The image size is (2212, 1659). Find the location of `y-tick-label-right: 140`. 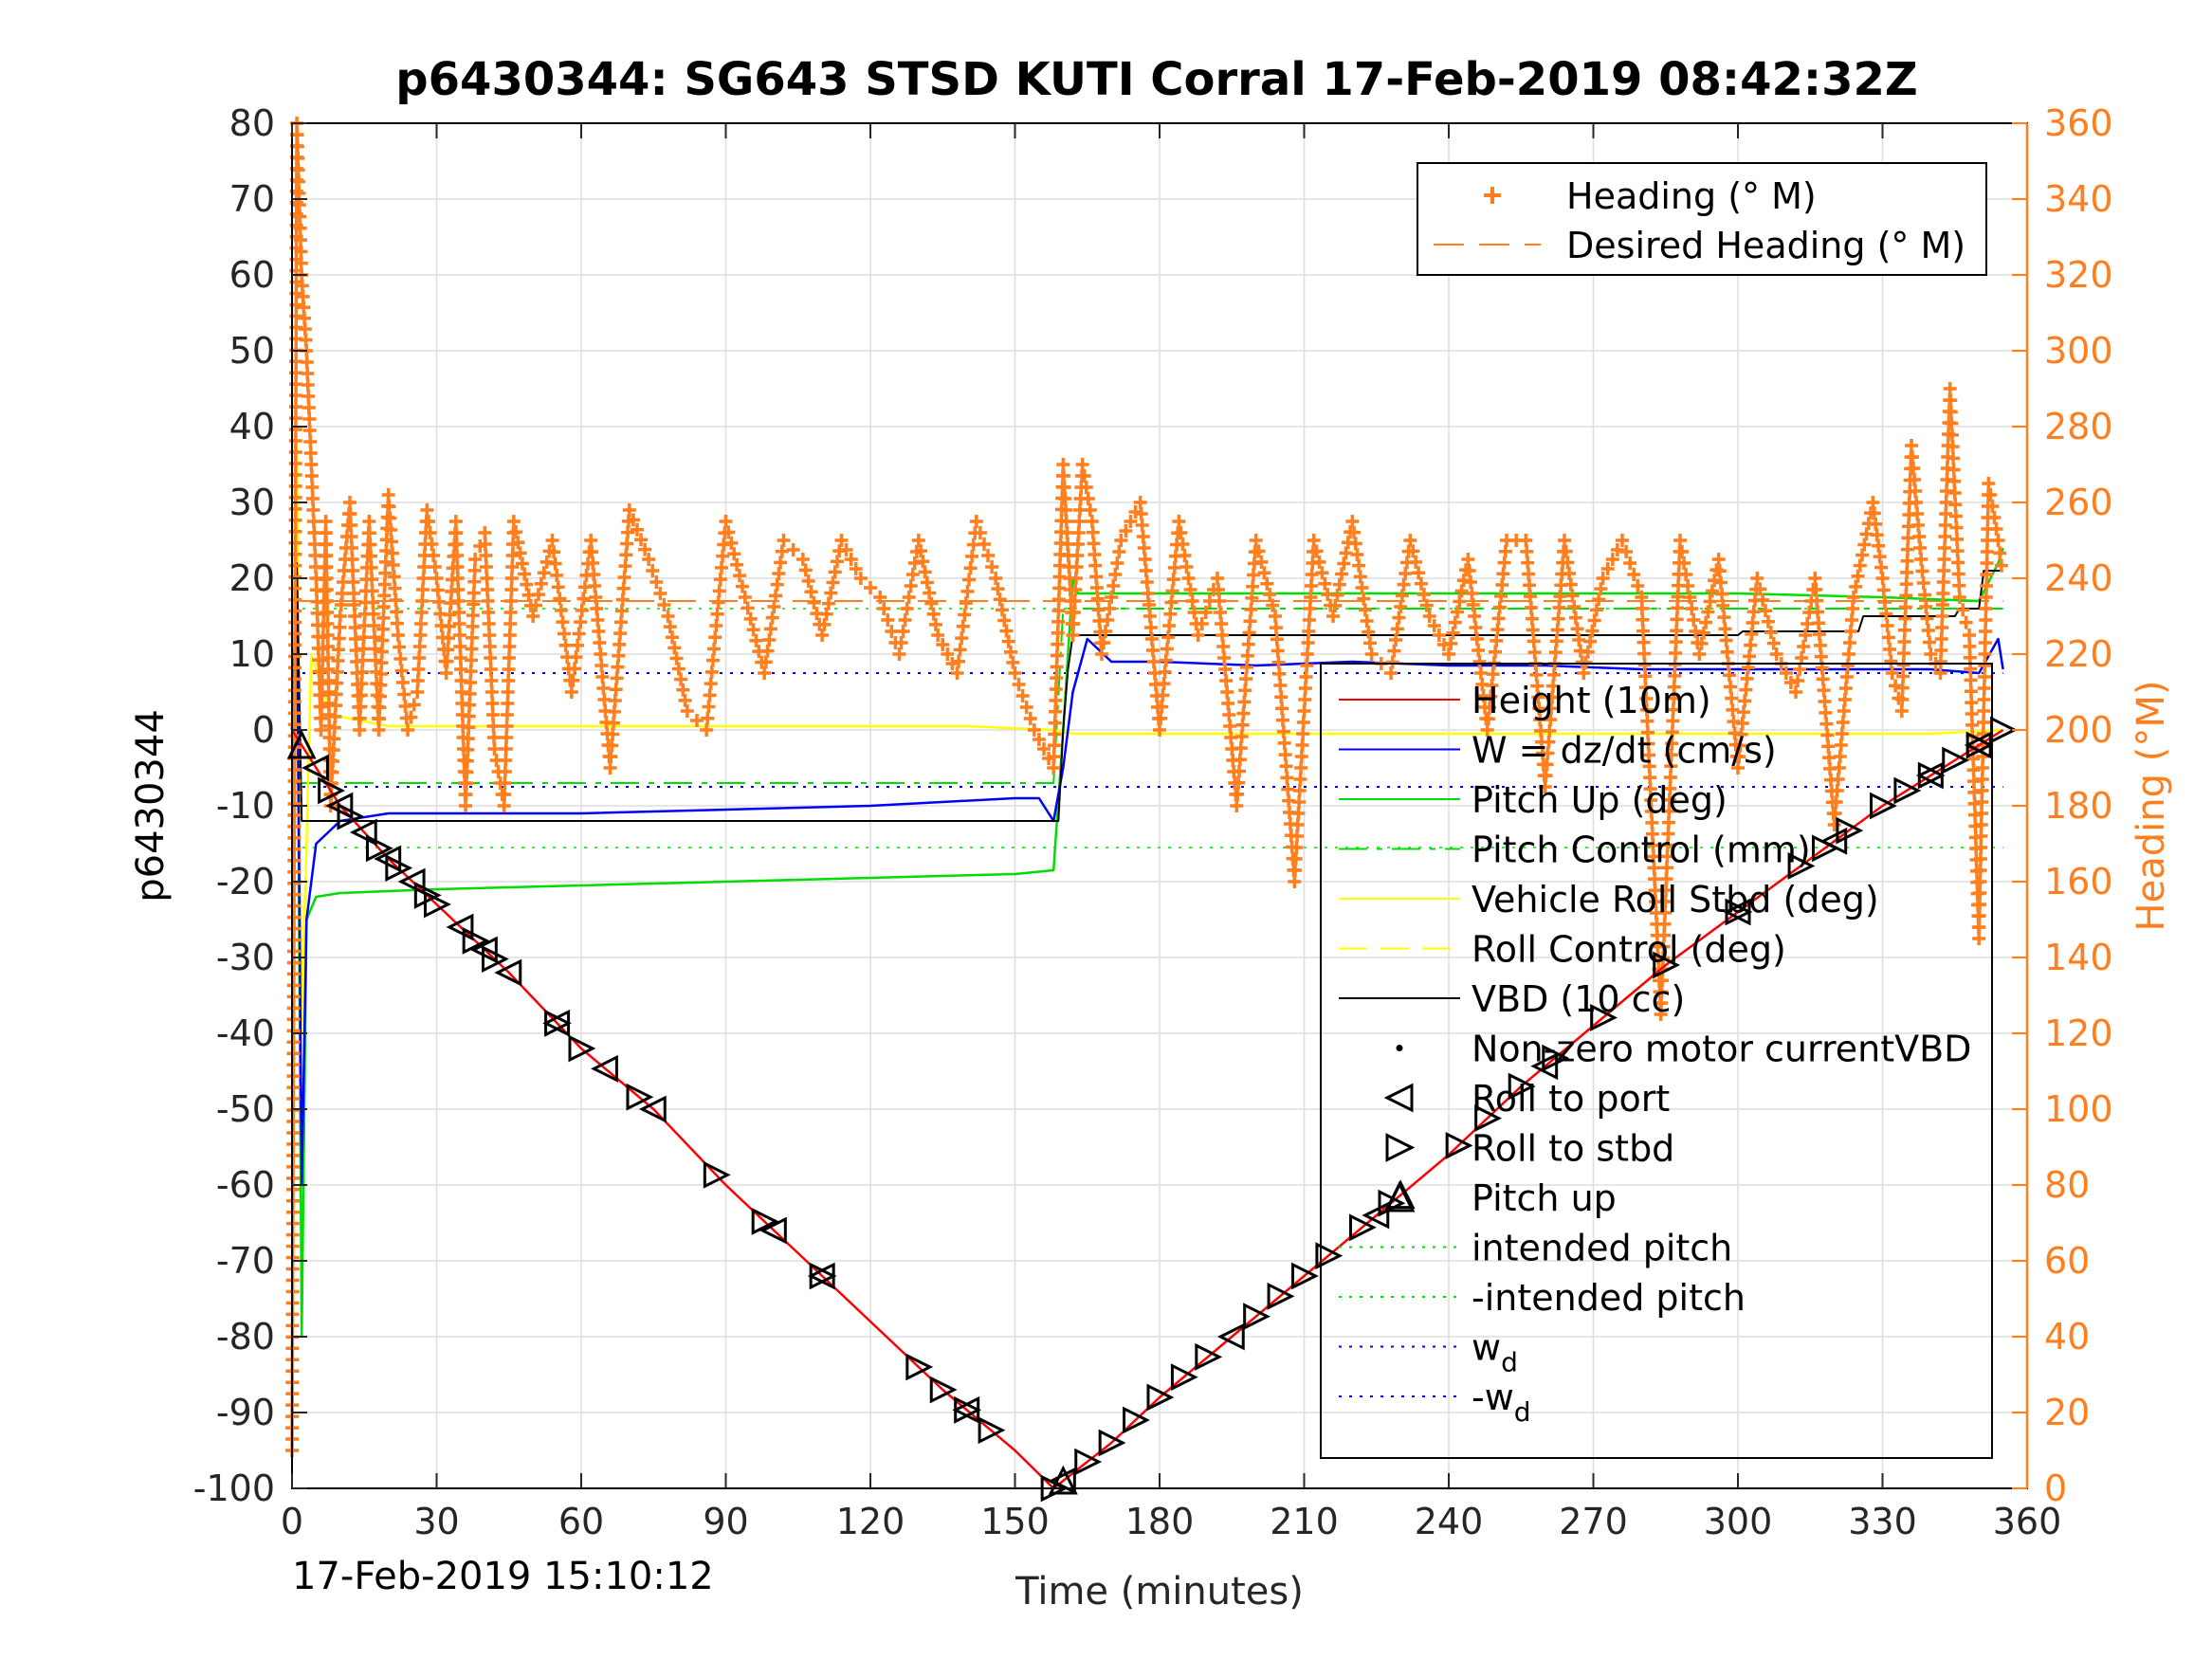

y-tick-label-right: 140 is located at coordinates (2078, 957).